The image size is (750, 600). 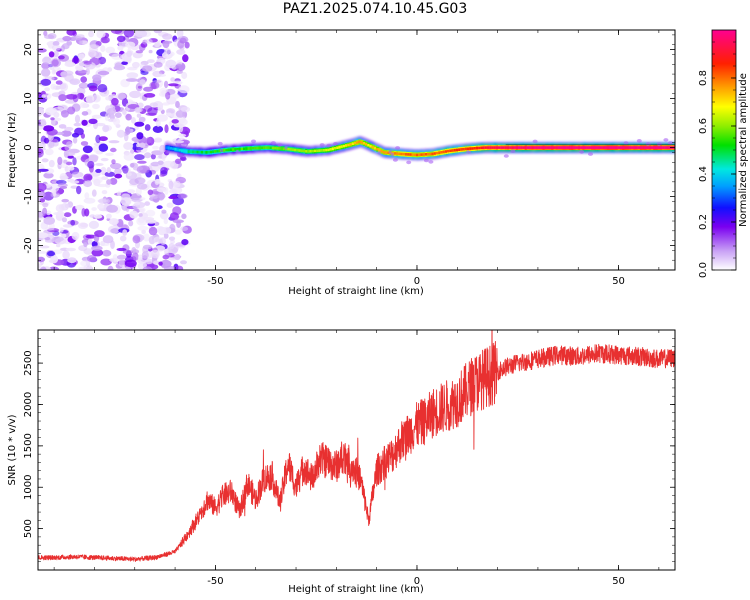 I want to click on colorbar-tick-label: 0.4, so click(x=703, y=174).